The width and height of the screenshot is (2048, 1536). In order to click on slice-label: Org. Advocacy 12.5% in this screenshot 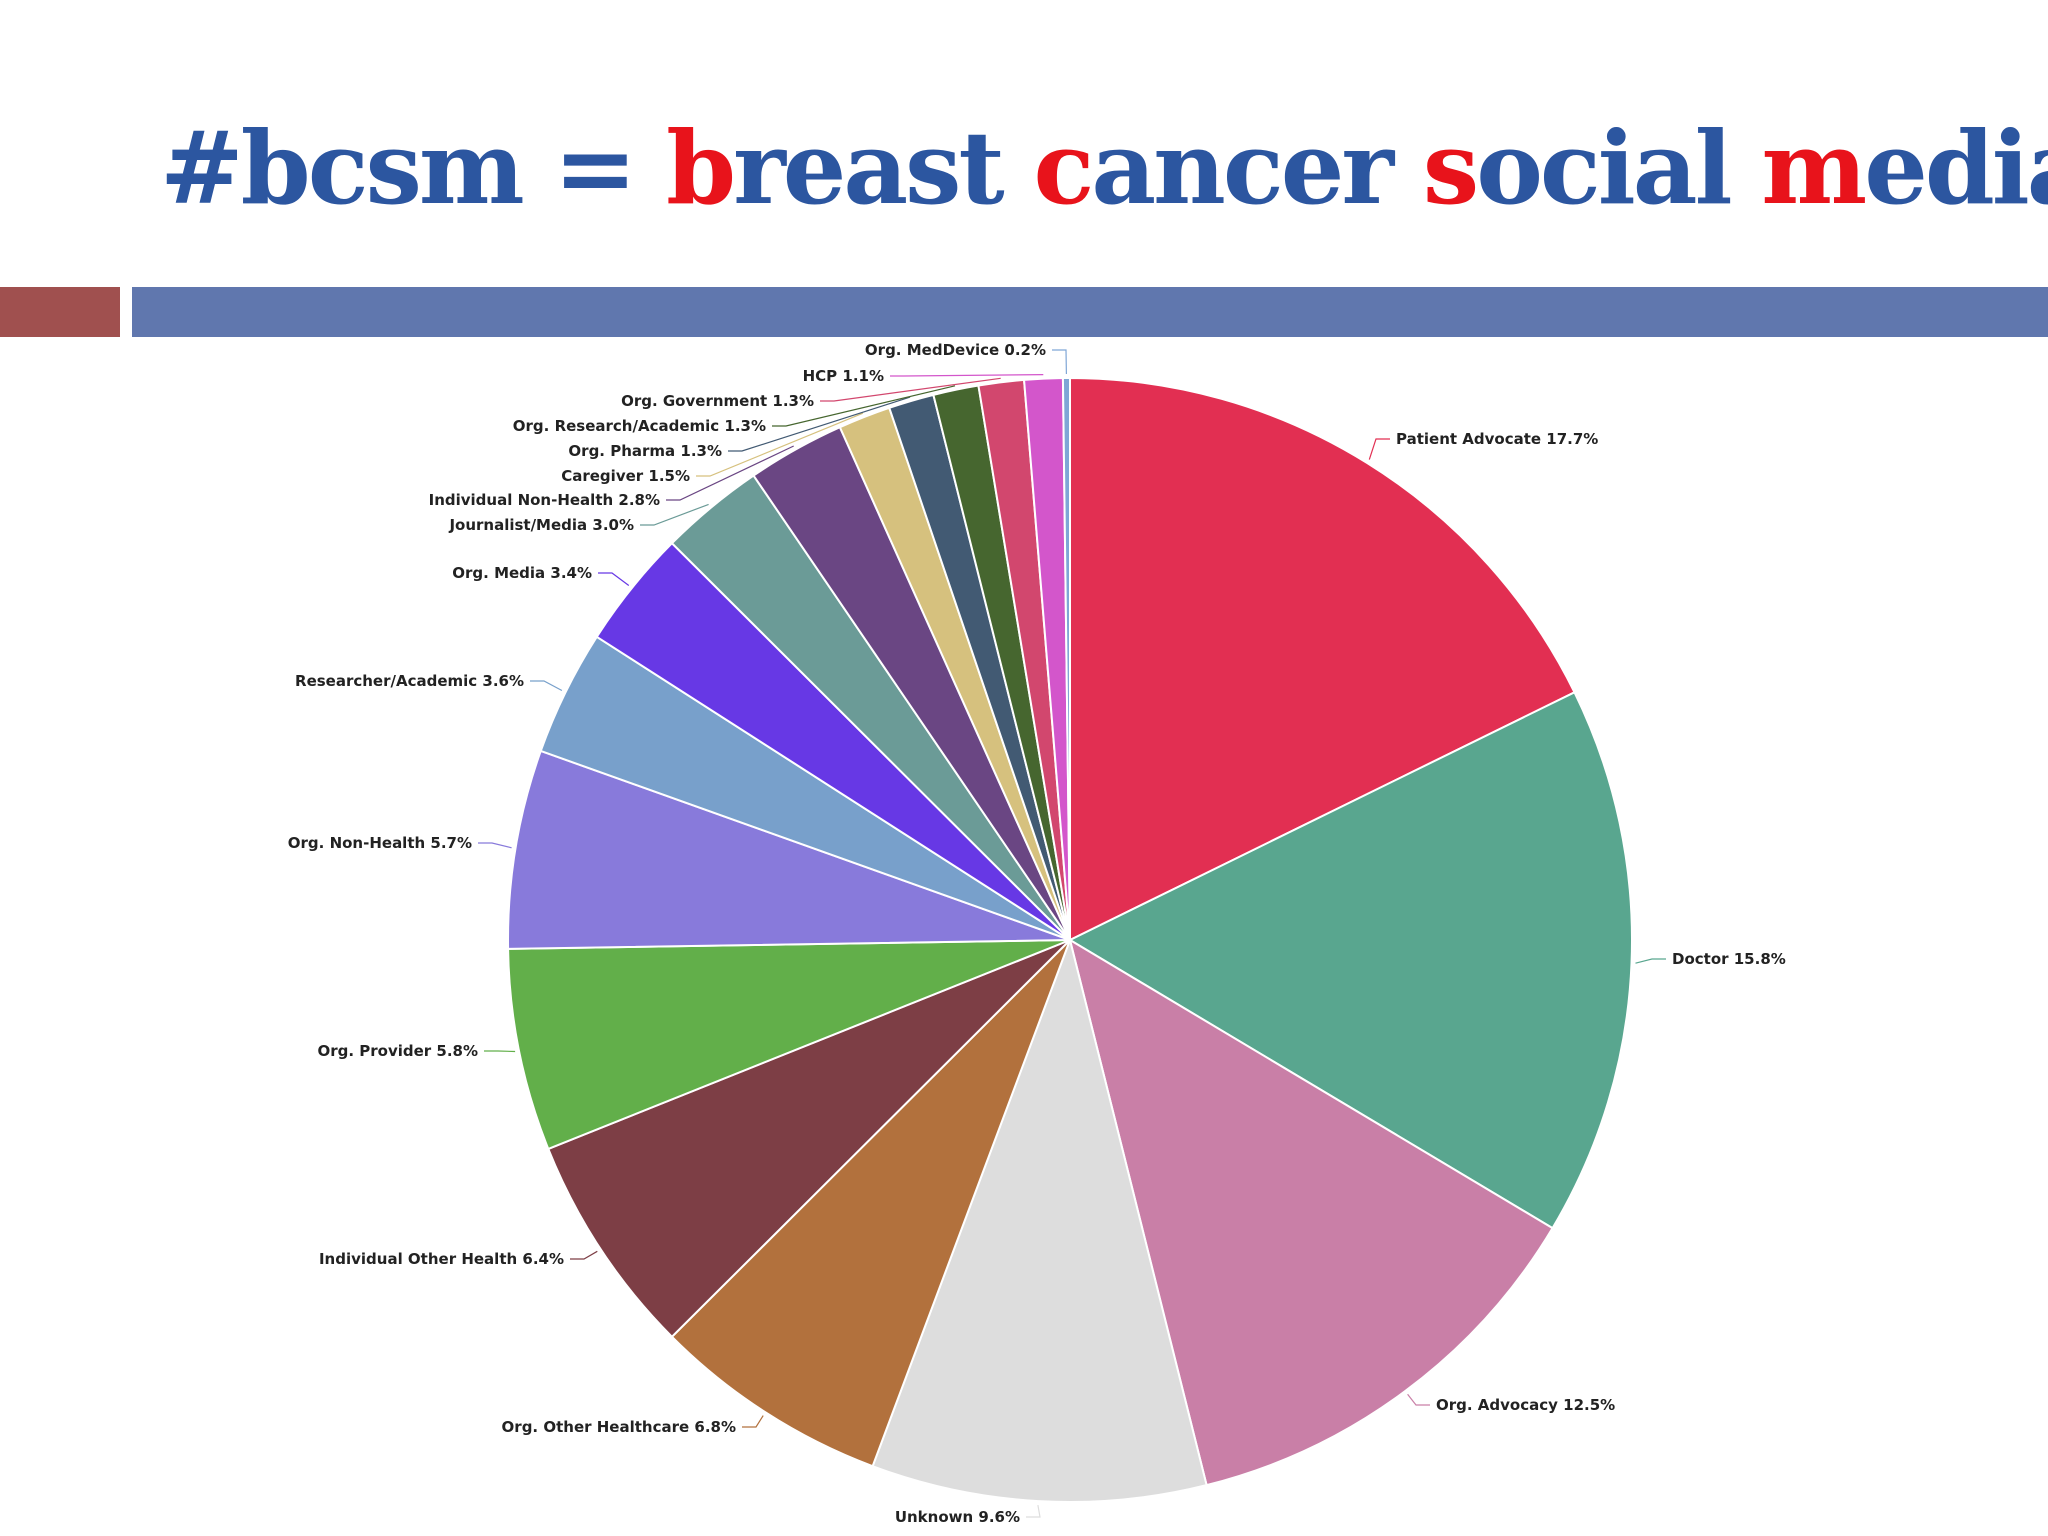, I will do `click(1525, 1405)`.